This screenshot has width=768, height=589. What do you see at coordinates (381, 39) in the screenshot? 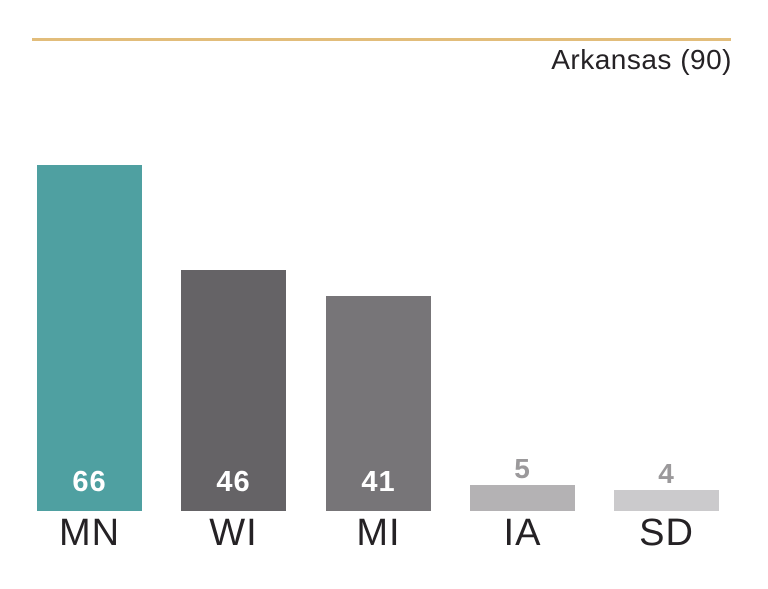
I see `reference-line` at bounding box center [381, 39].